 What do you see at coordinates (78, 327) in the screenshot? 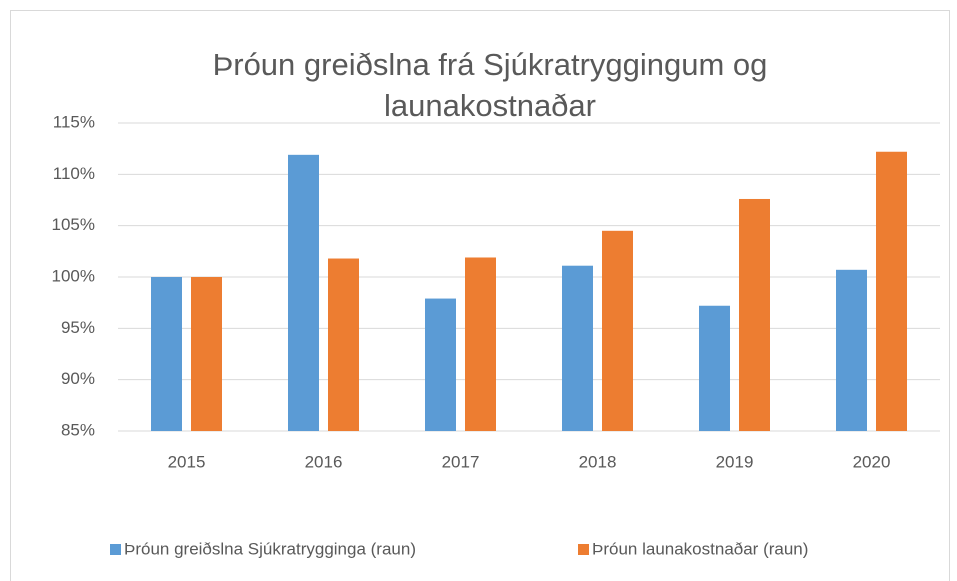
I see `y-tick-label: 95%` at bounding box center [78, 327].